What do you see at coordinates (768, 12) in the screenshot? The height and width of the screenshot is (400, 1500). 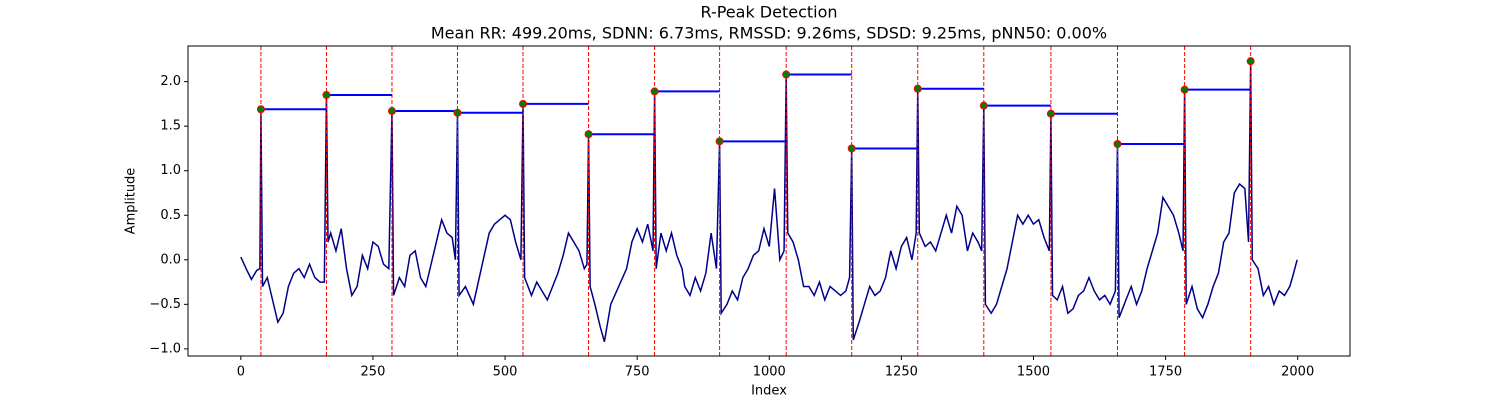 I see `chart-title: R-Peak Detection` at bounding box center [768, 12].